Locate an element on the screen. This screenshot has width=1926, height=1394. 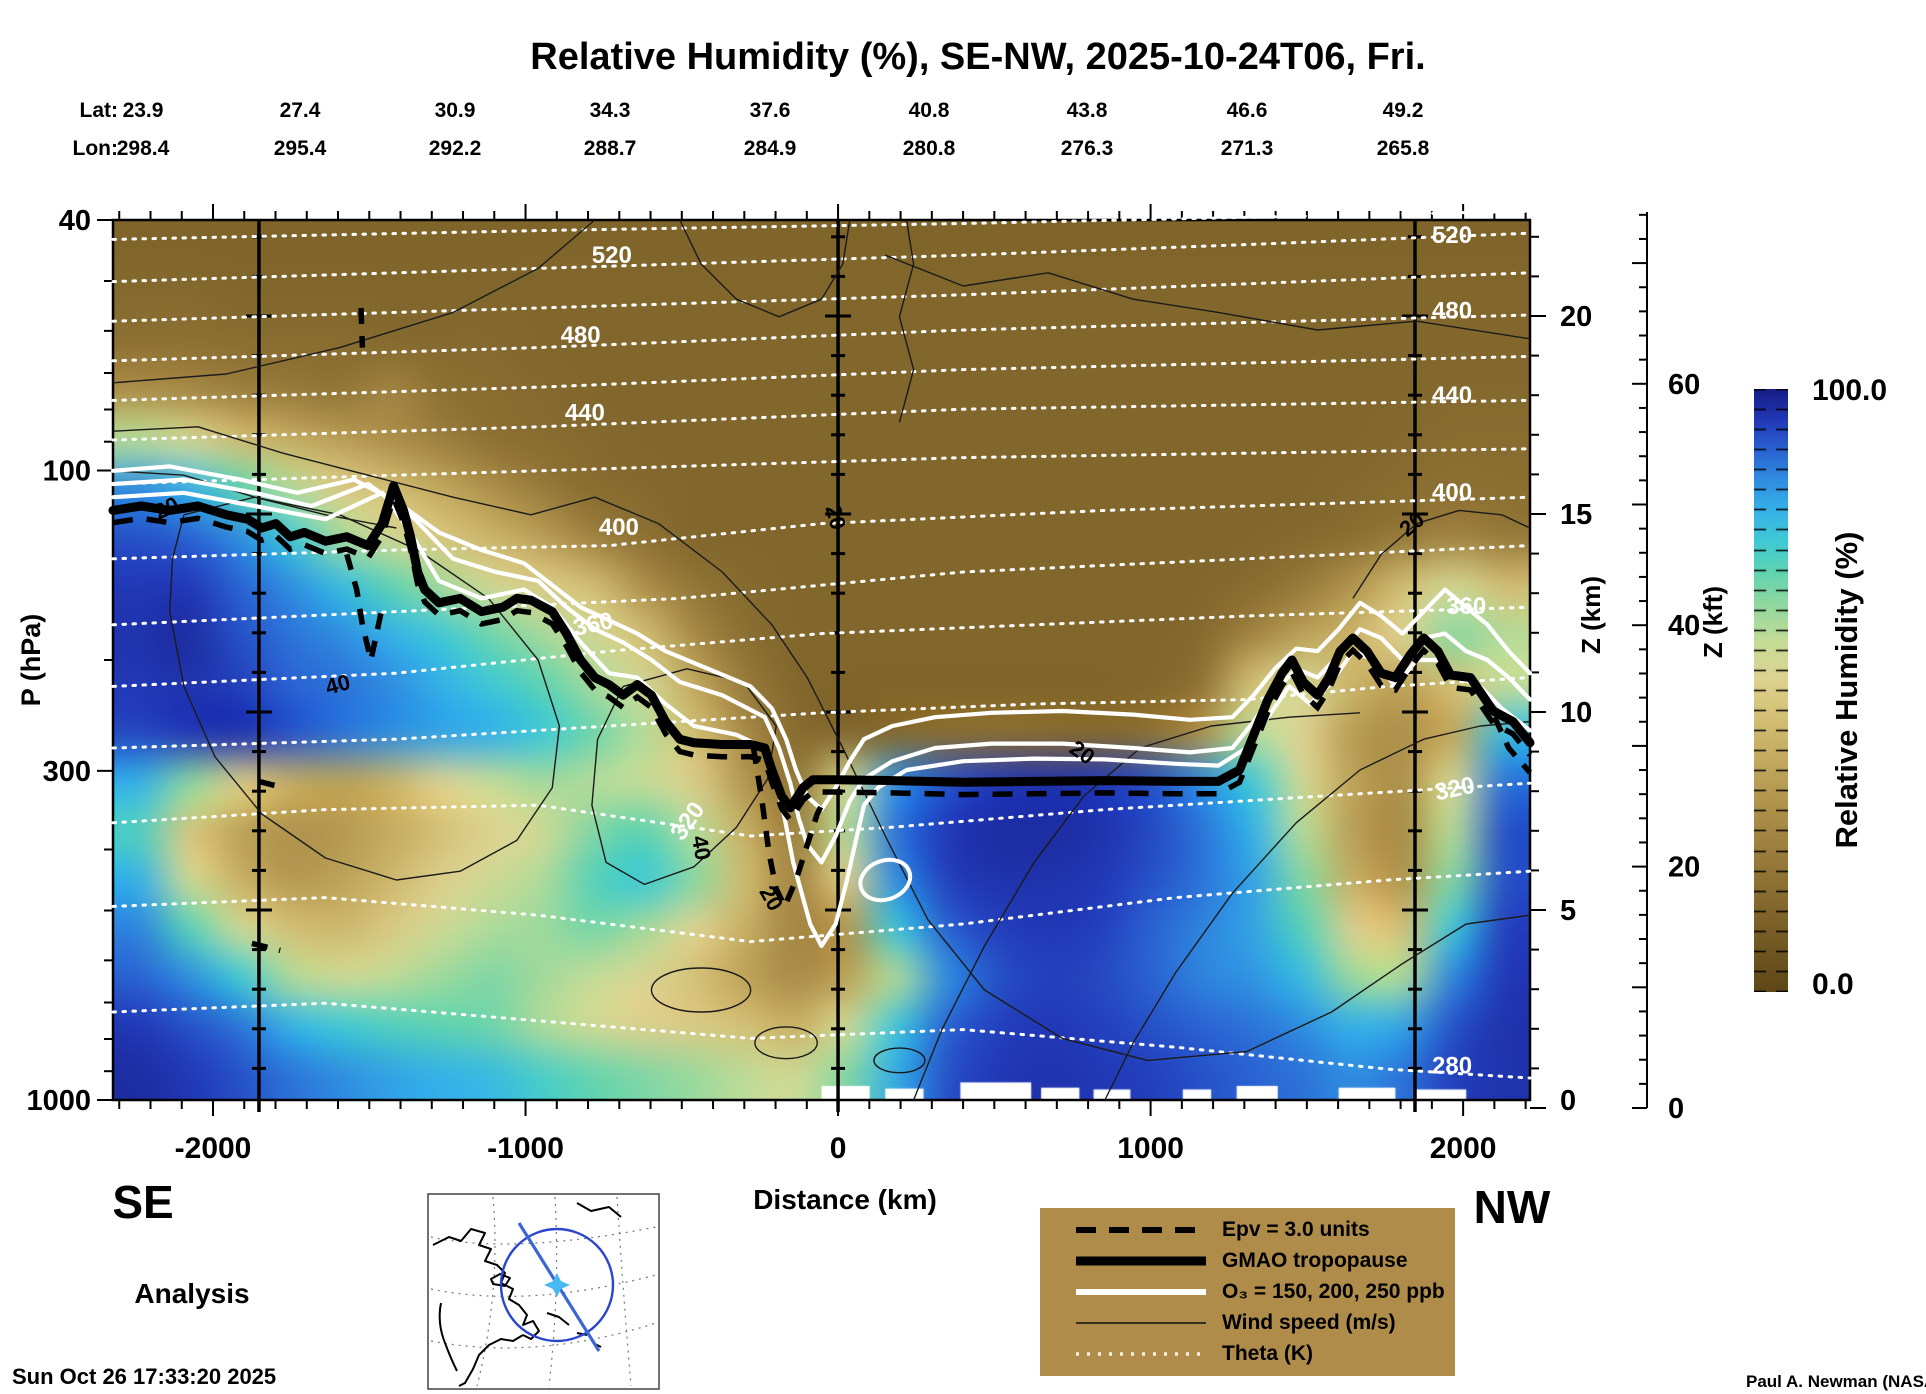
map-range-ring is located at coordinates (557, 1285).